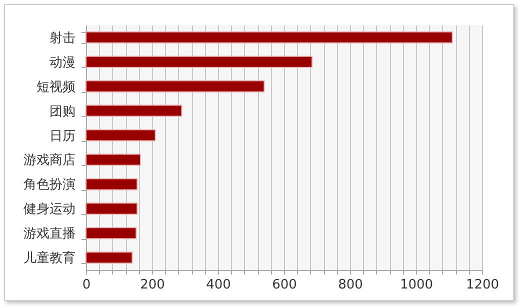 This screenshot has width=520, height=307. Describe the element at coordinates (284, 285) in the screenshot. I see `x-tick-label: 600` at that location.